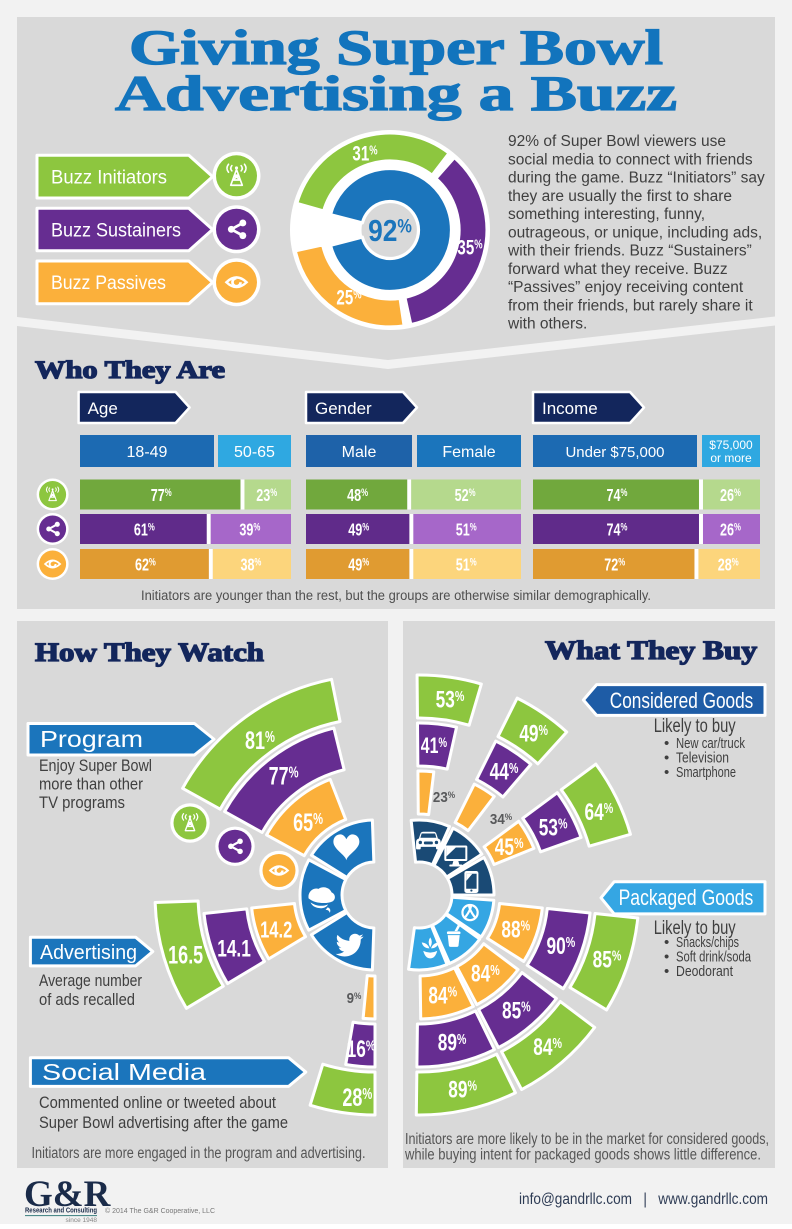 The height and width of the screenshot is (1229, 792). Describe the element at coordinates (130, 370) in the screenshot. I see `svg-text: Who They Are` at that location.